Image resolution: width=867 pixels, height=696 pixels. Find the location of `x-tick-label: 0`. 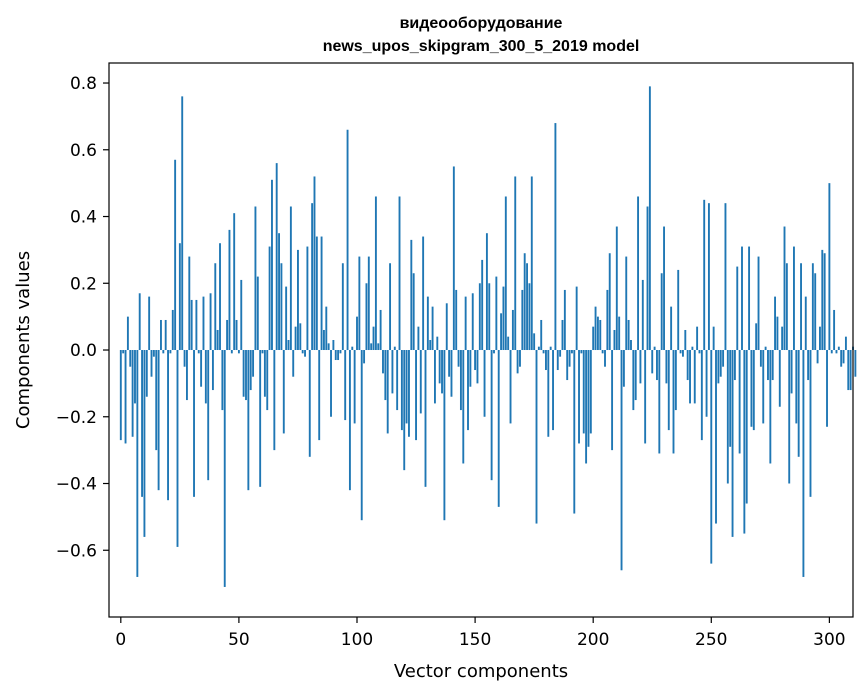

x-tick-label: 0 is located at coordinates (120, 640).